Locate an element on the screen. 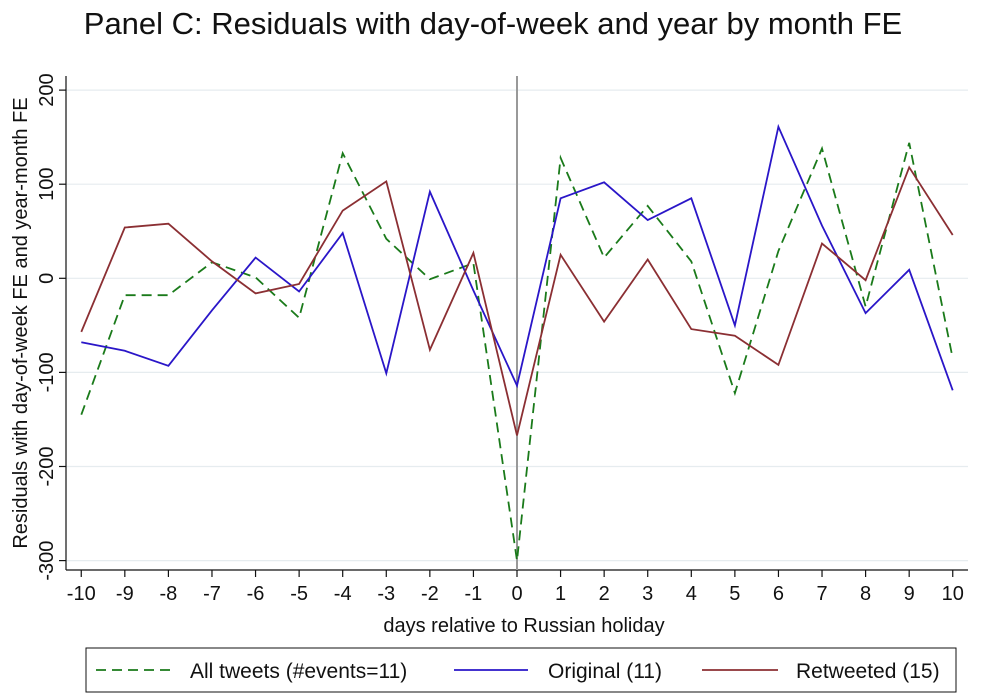  x-tick-label: 6 is located at coordinates (778, 594).